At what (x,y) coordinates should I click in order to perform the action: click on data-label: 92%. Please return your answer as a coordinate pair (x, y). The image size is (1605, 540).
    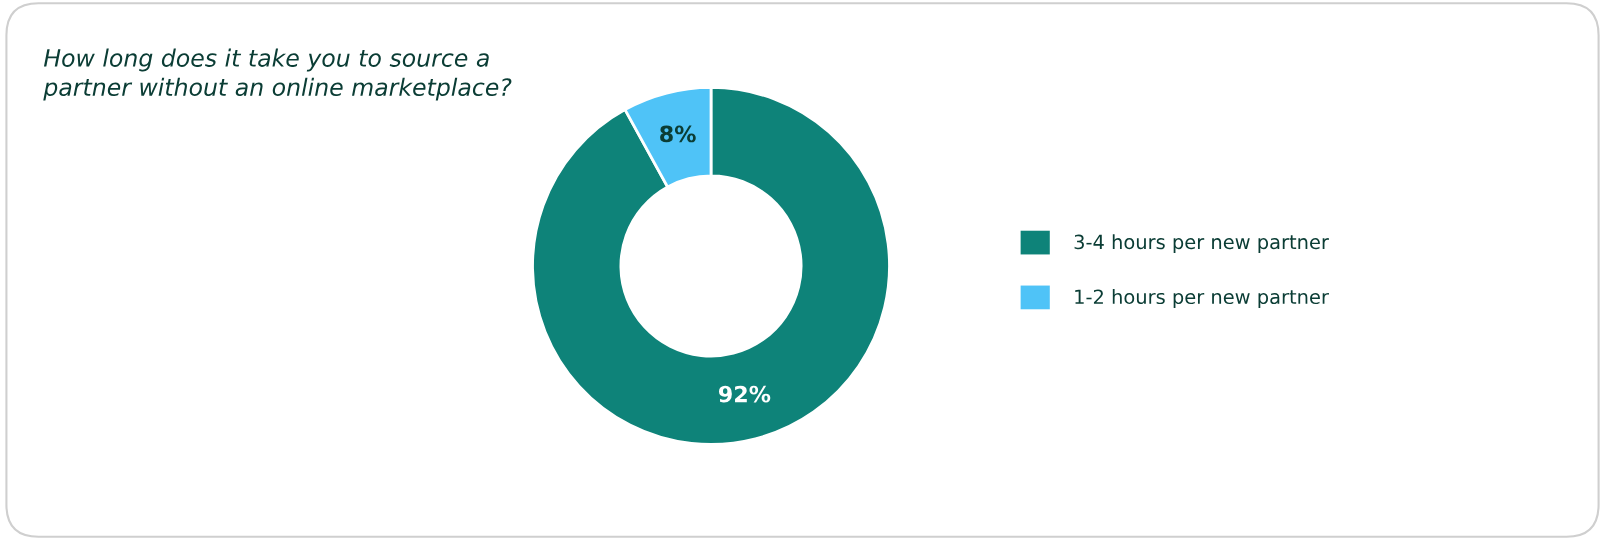
    Looking at the image, I should click on (744, 394).